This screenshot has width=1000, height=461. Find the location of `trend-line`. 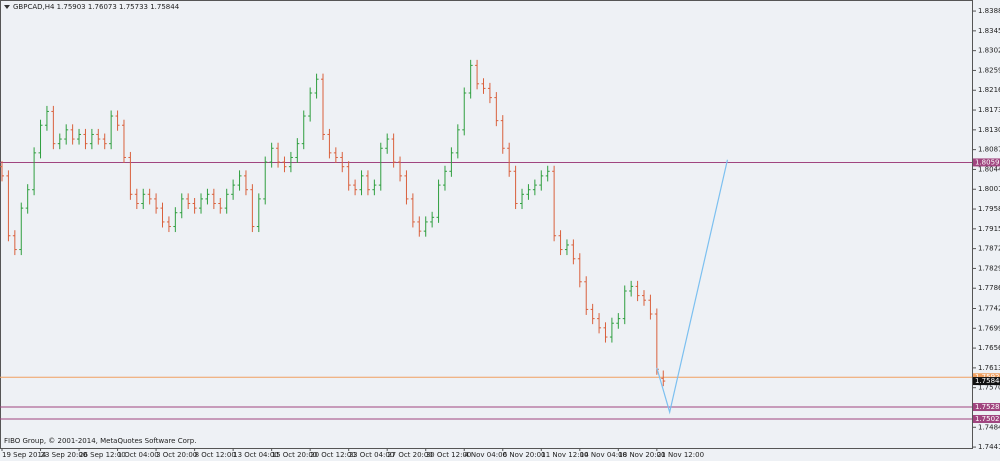

trend-line is located at coordinates (692, 287).